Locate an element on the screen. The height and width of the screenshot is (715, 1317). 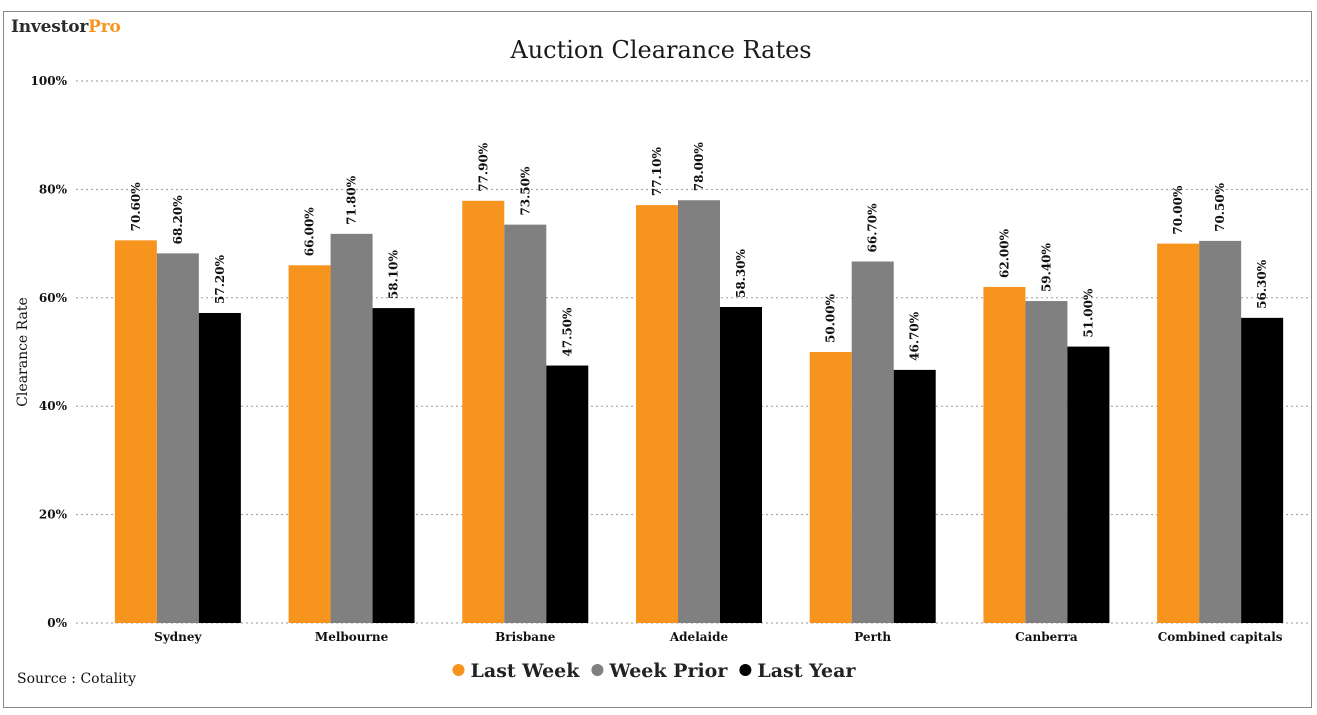
data-label: 47.50% is located at coordinates (567, 332).